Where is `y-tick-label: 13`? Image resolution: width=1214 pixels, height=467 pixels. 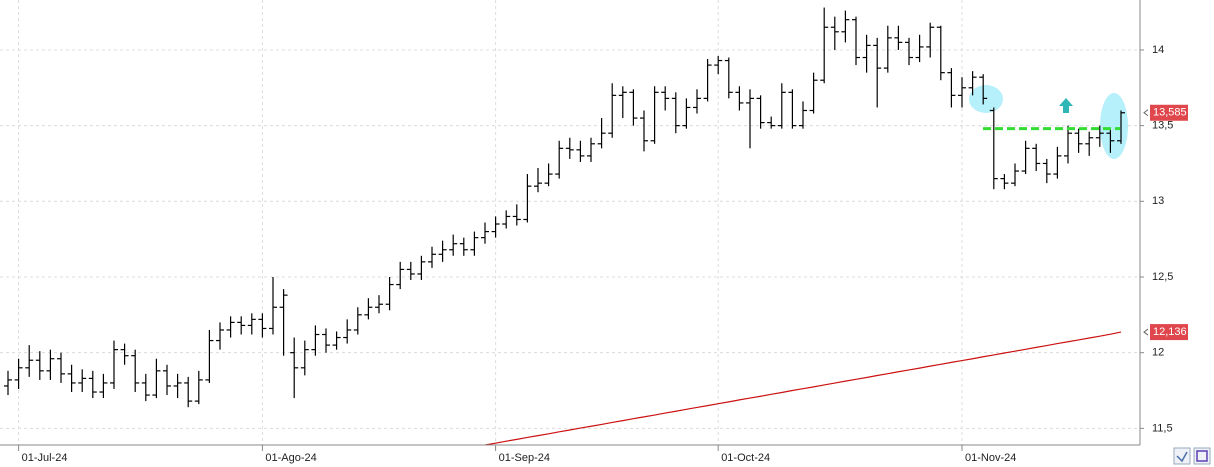
y-tick-label: 13 is located at coordinates (1158, 201).